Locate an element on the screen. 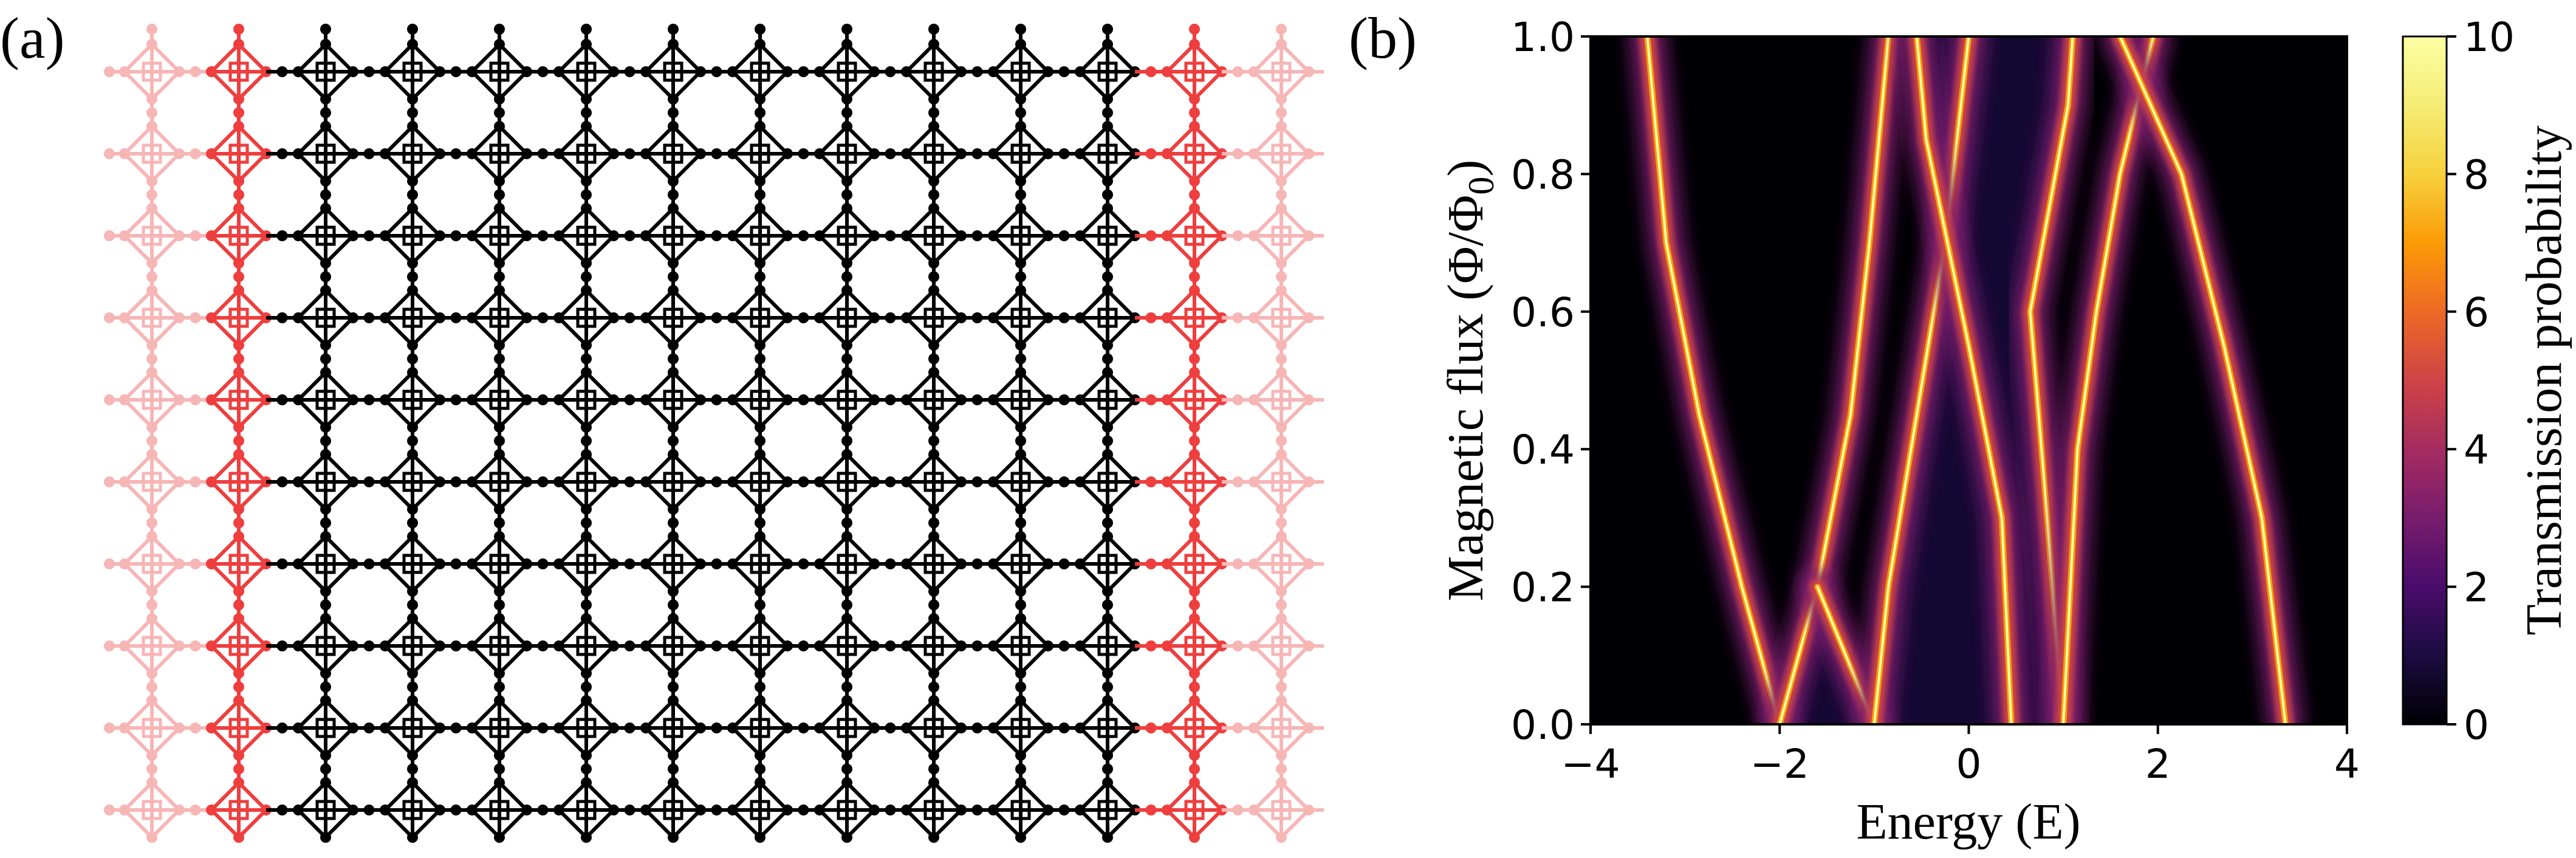 Image resolution: width=2576 pixels, height=858 pixels. x-axis-ticks: −4 −2 0 2 4 is located at coordinates (1960, 756).